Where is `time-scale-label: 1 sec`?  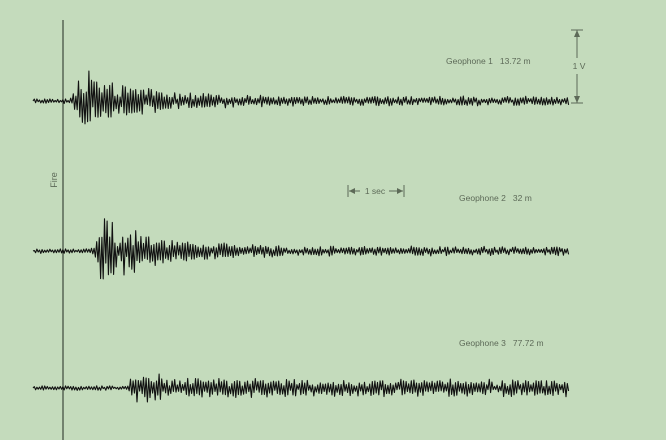
time-scale-label: 1 sec is located at coordinates (375, 191).